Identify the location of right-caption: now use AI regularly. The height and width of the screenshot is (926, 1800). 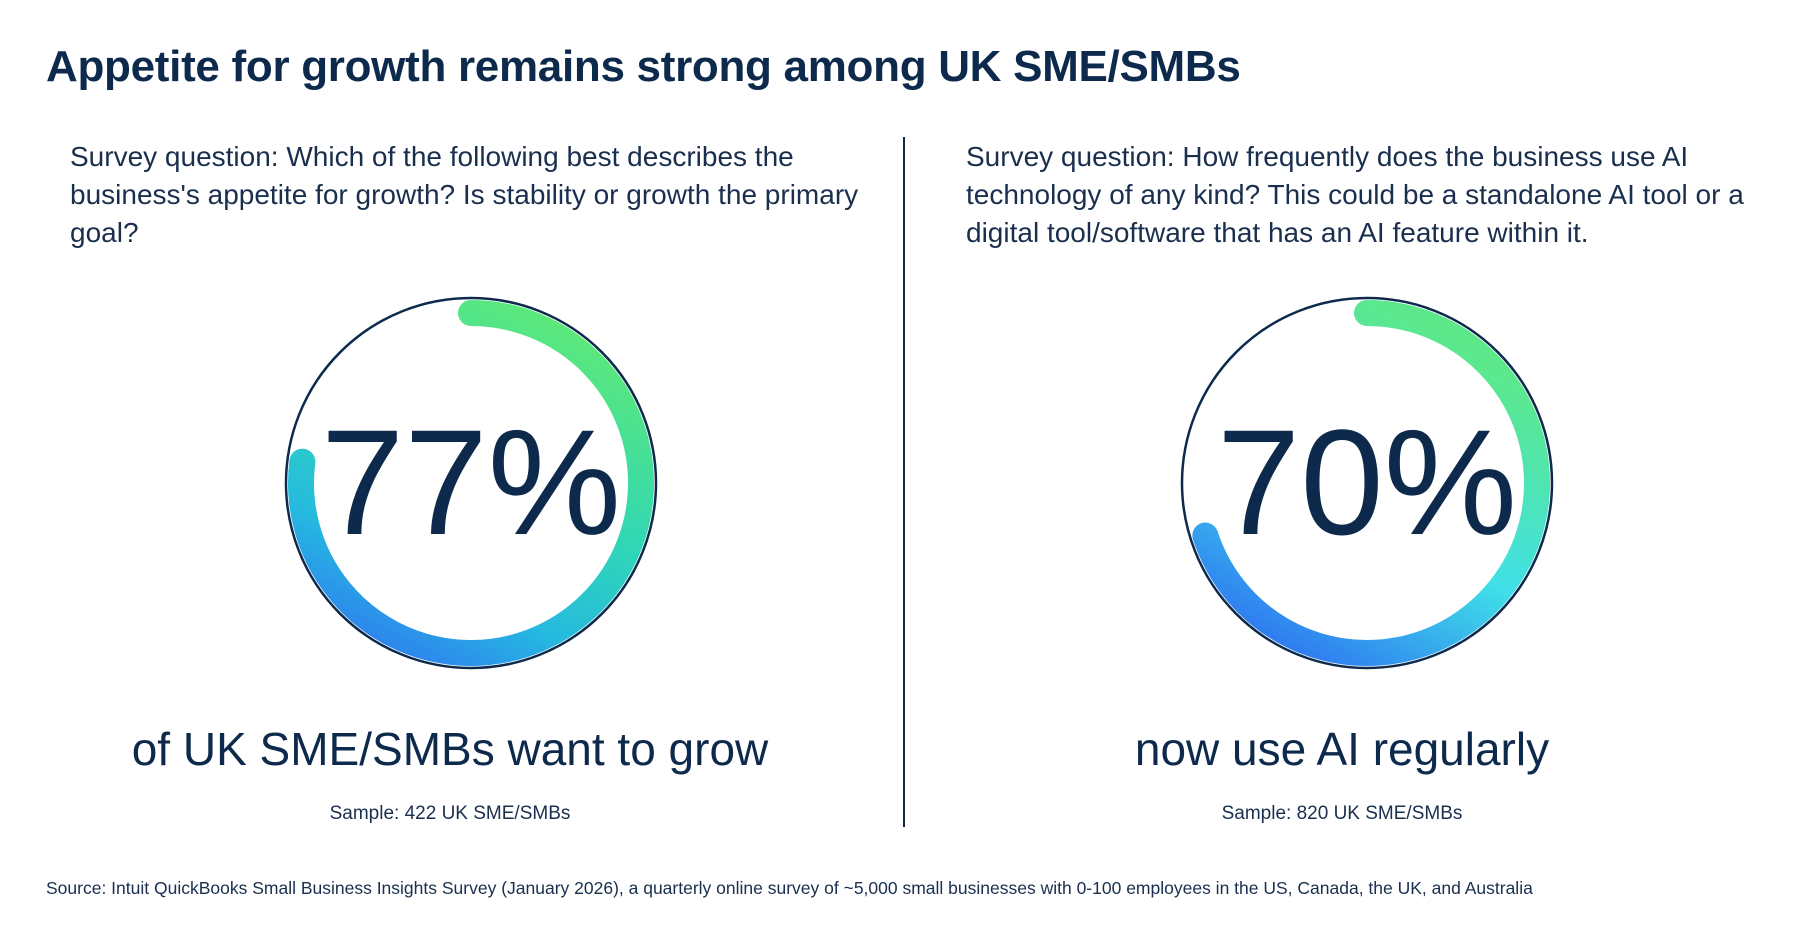
(1342, 749).